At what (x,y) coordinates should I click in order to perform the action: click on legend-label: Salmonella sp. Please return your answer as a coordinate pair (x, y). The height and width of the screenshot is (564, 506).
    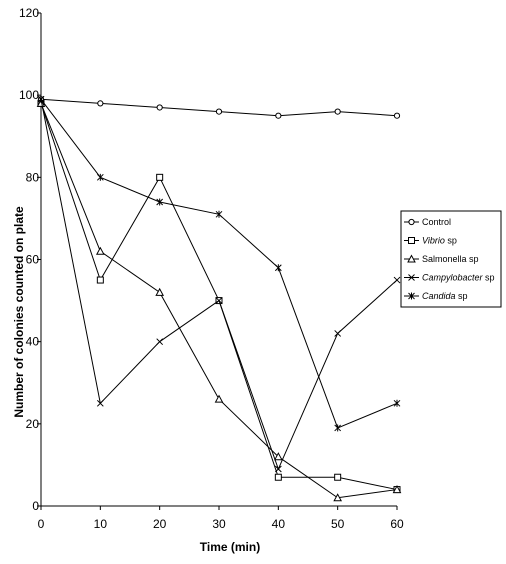
    Looking at the image, I should click on (450, 259).